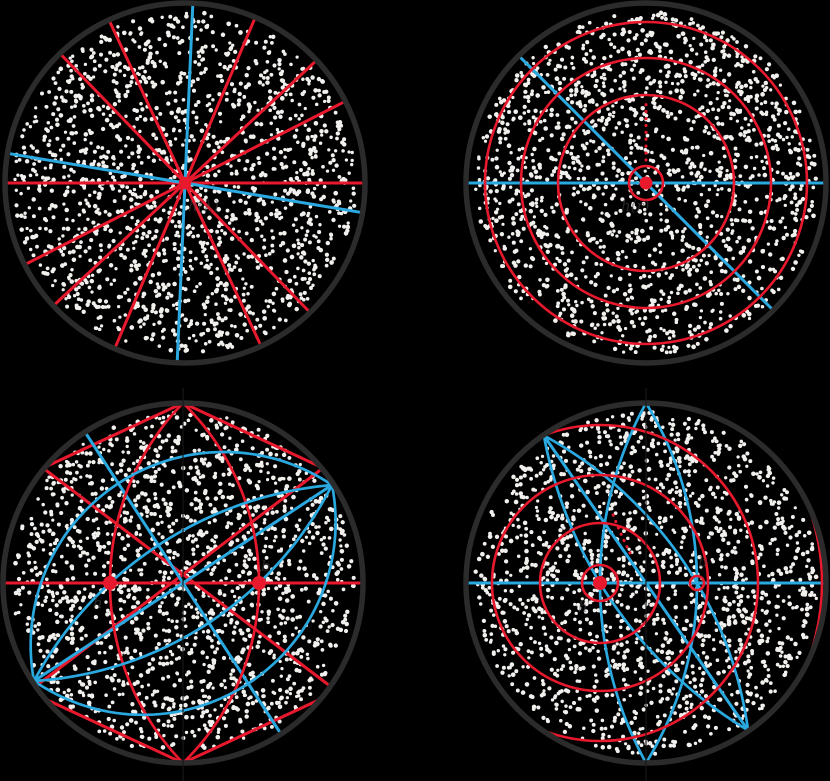  What do you see at coordinates (697, 583) in the screenshot?
I see `hub-ring-marker` at bounding box center [697, 583].